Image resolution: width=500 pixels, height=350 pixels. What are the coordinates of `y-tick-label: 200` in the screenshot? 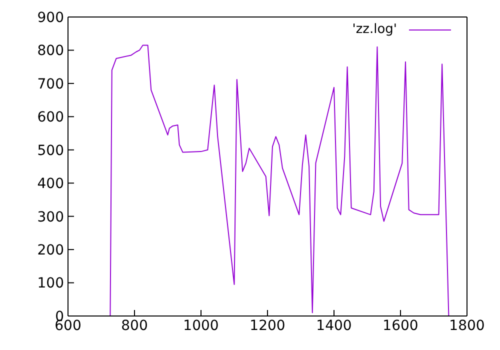 It's located at (50, 250).